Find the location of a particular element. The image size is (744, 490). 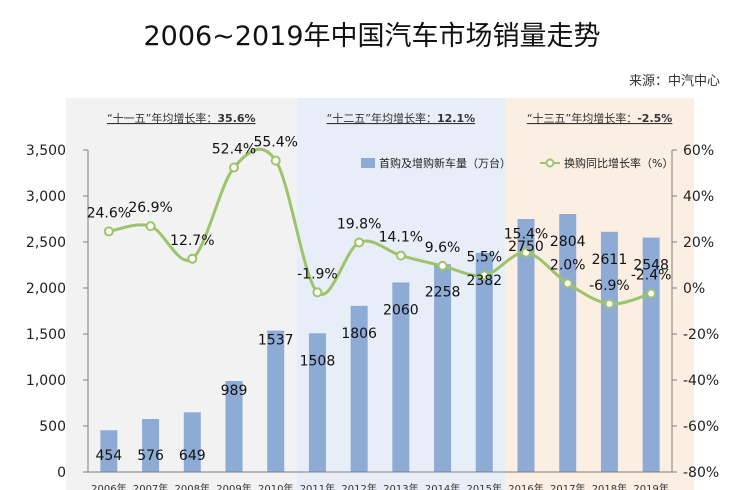

y-left-tick-label: 1,500 is located at coordinates (46, 335).